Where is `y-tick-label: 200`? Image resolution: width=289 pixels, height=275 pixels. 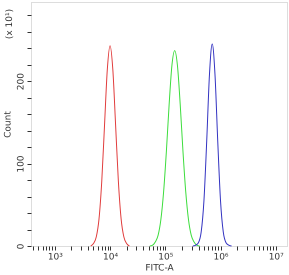
y-tick-label: 200 is located at coordinates (21, 81).